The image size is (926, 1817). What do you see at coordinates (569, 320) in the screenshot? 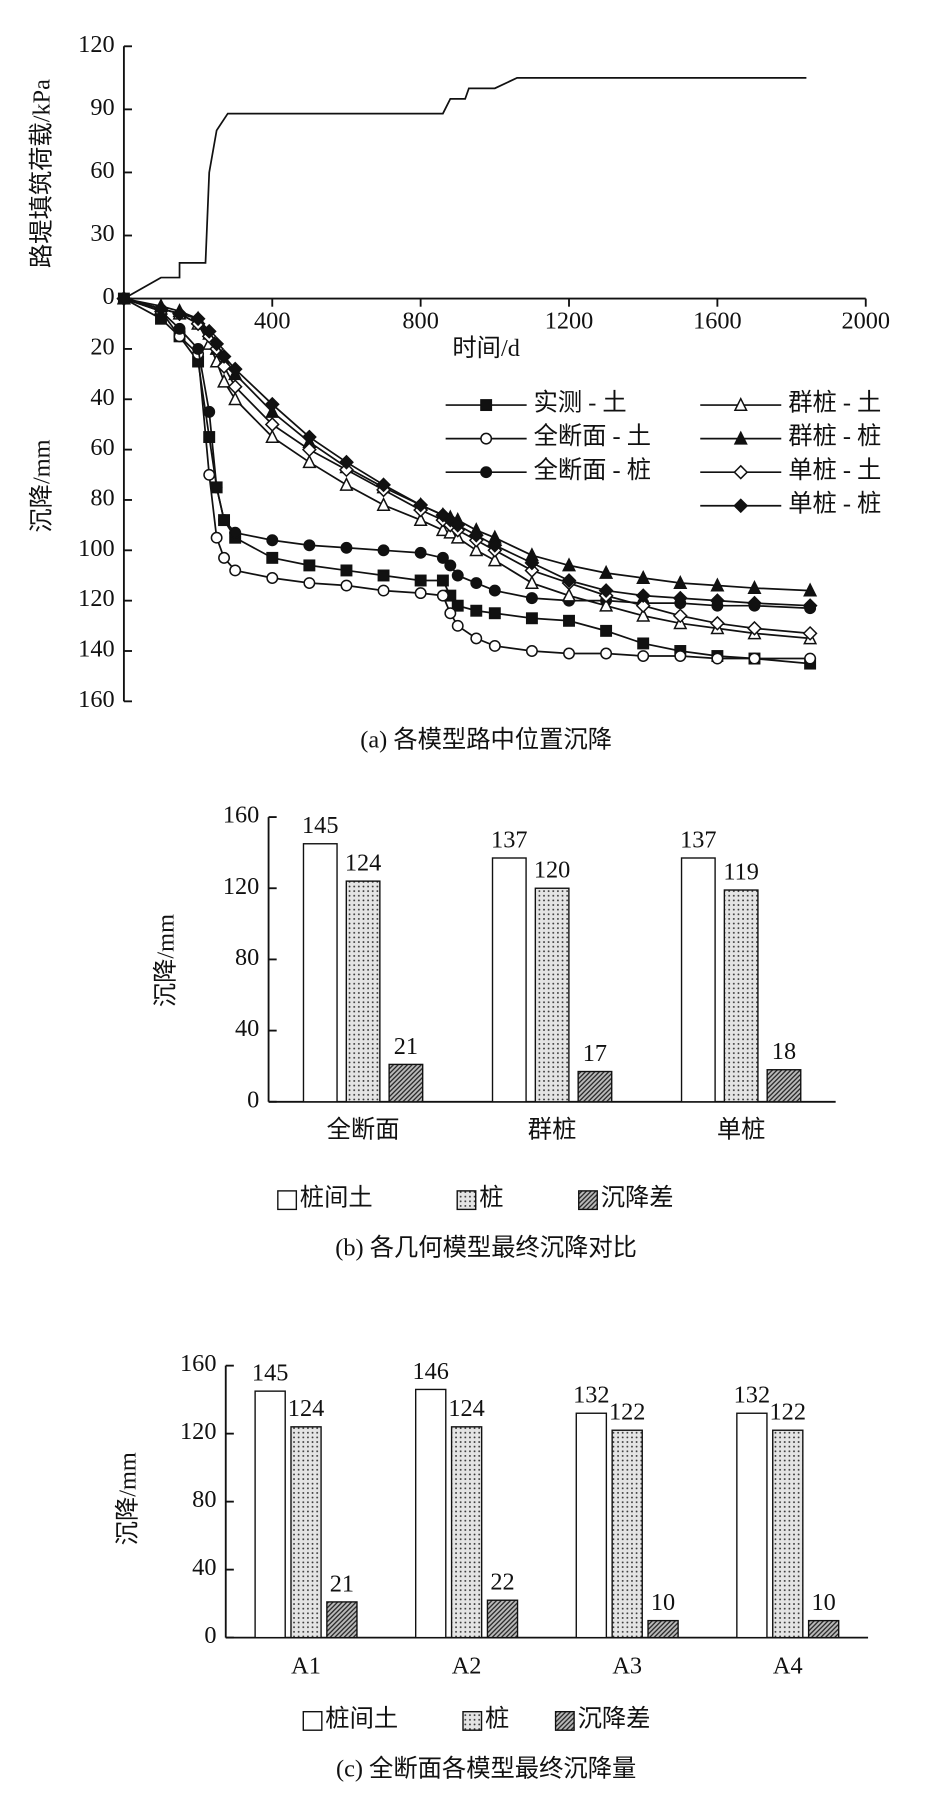
I see `x-tick-label: 1200` at bounding box center [569, 320].